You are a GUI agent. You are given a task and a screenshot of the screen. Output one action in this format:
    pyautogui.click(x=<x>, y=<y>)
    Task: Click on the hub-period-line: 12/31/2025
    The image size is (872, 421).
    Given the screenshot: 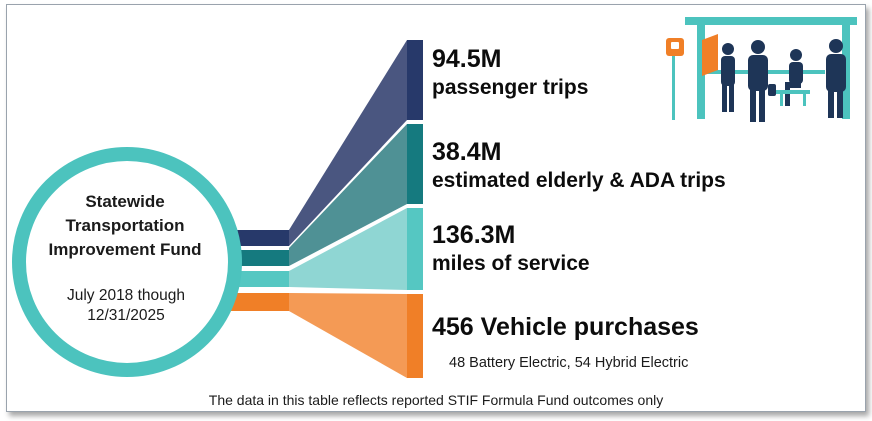 What is the action you would take?
    pyautogui.click(x=126, y=315)
    